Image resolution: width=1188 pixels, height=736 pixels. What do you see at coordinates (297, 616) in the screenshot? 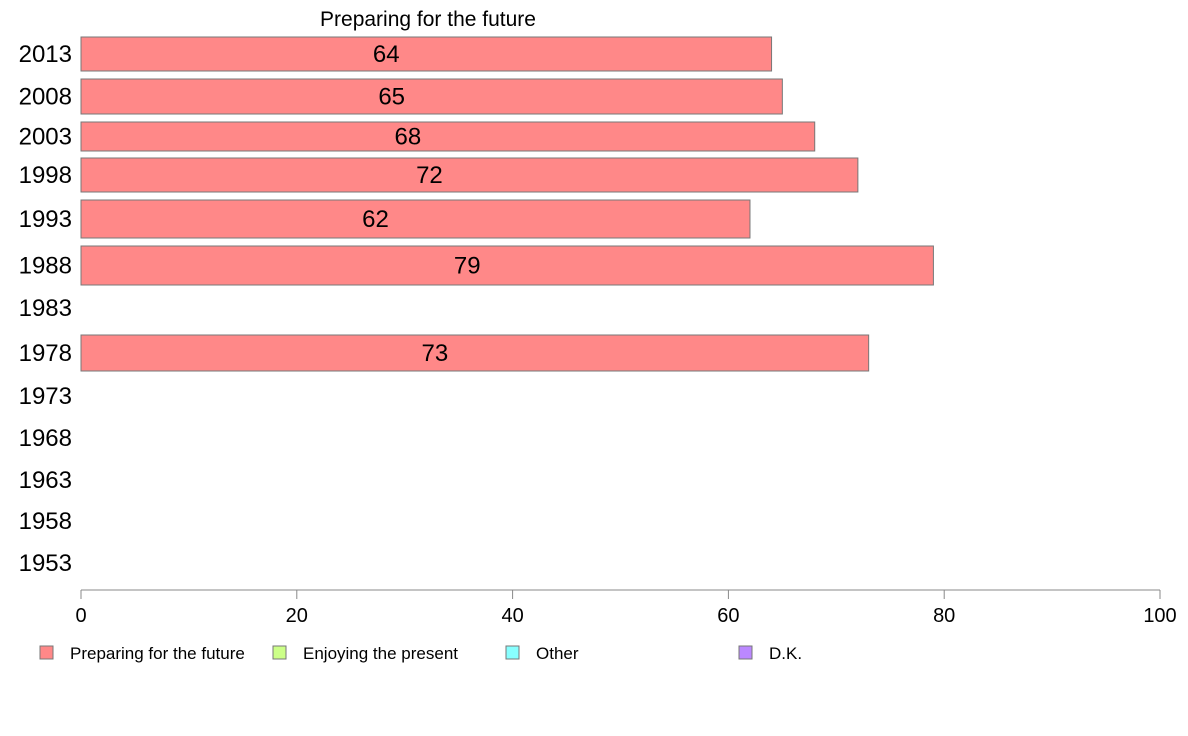
I see `x-tick-label-20: 20` at bounding box center [297, 616].